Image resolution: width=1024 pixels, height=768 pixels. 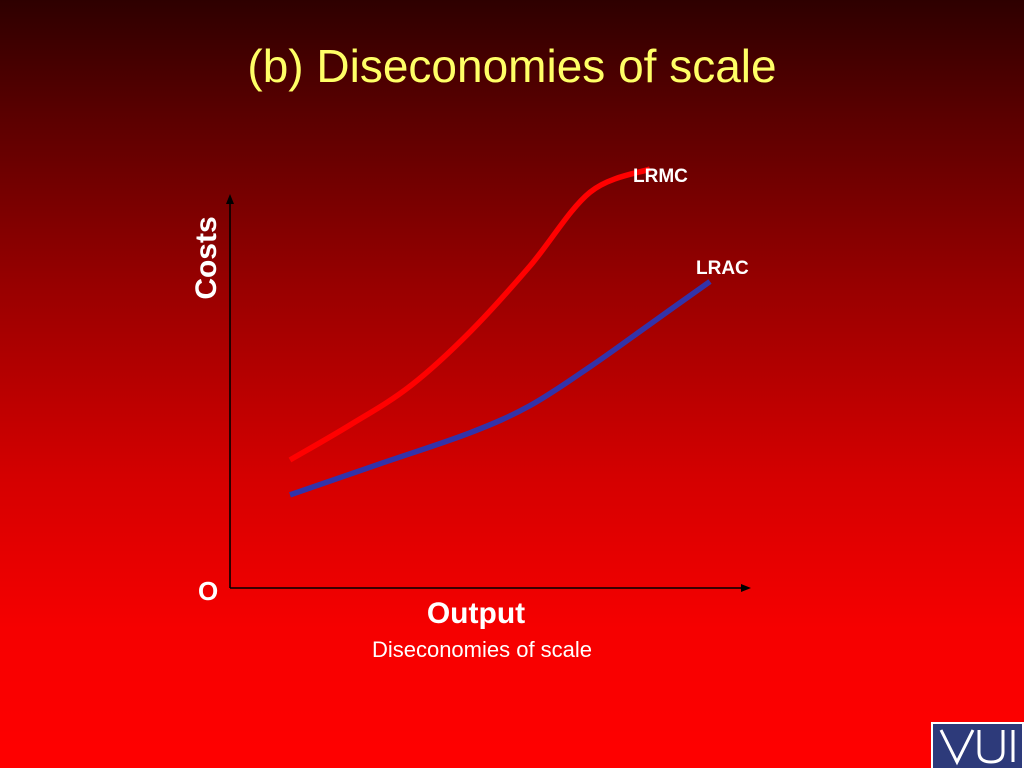 What do you see at coordinates (660, 176) in the screenshot?
I see `lrmc-series-label: LRMC` at bounding box center [660, 176].